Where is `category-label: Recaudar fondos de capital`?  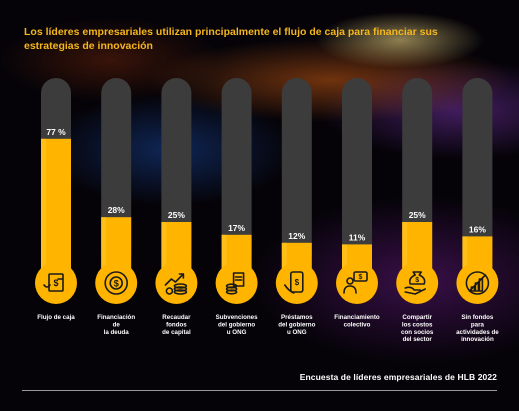
category-label: Recaudar fondos de capital is located at coordinates (176, 325).